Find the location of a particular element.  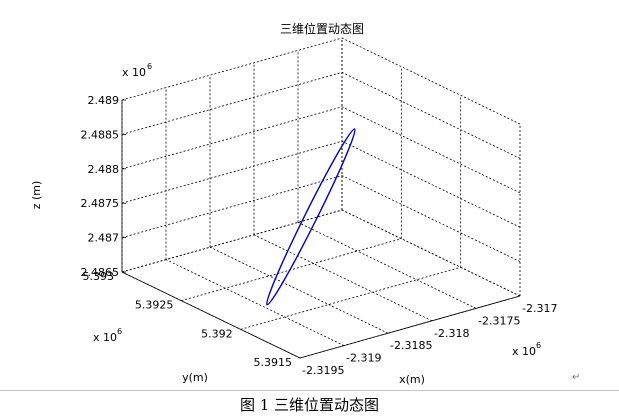

z-tick-label: 2.4875 is located at coordinates (100, 203).